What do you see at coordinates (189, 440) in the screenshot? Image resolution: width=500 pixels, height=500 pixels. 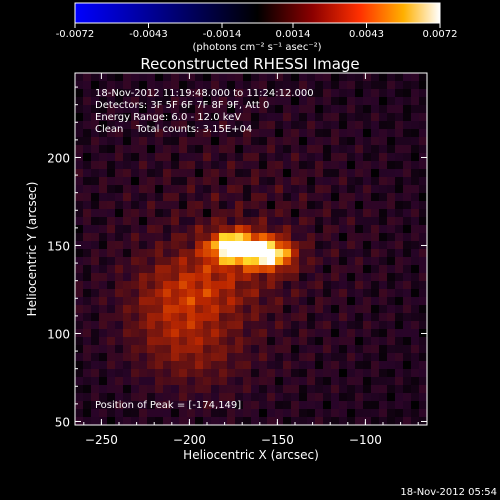 I see `x-tick-label: −200` at bounding box center [189, 440].